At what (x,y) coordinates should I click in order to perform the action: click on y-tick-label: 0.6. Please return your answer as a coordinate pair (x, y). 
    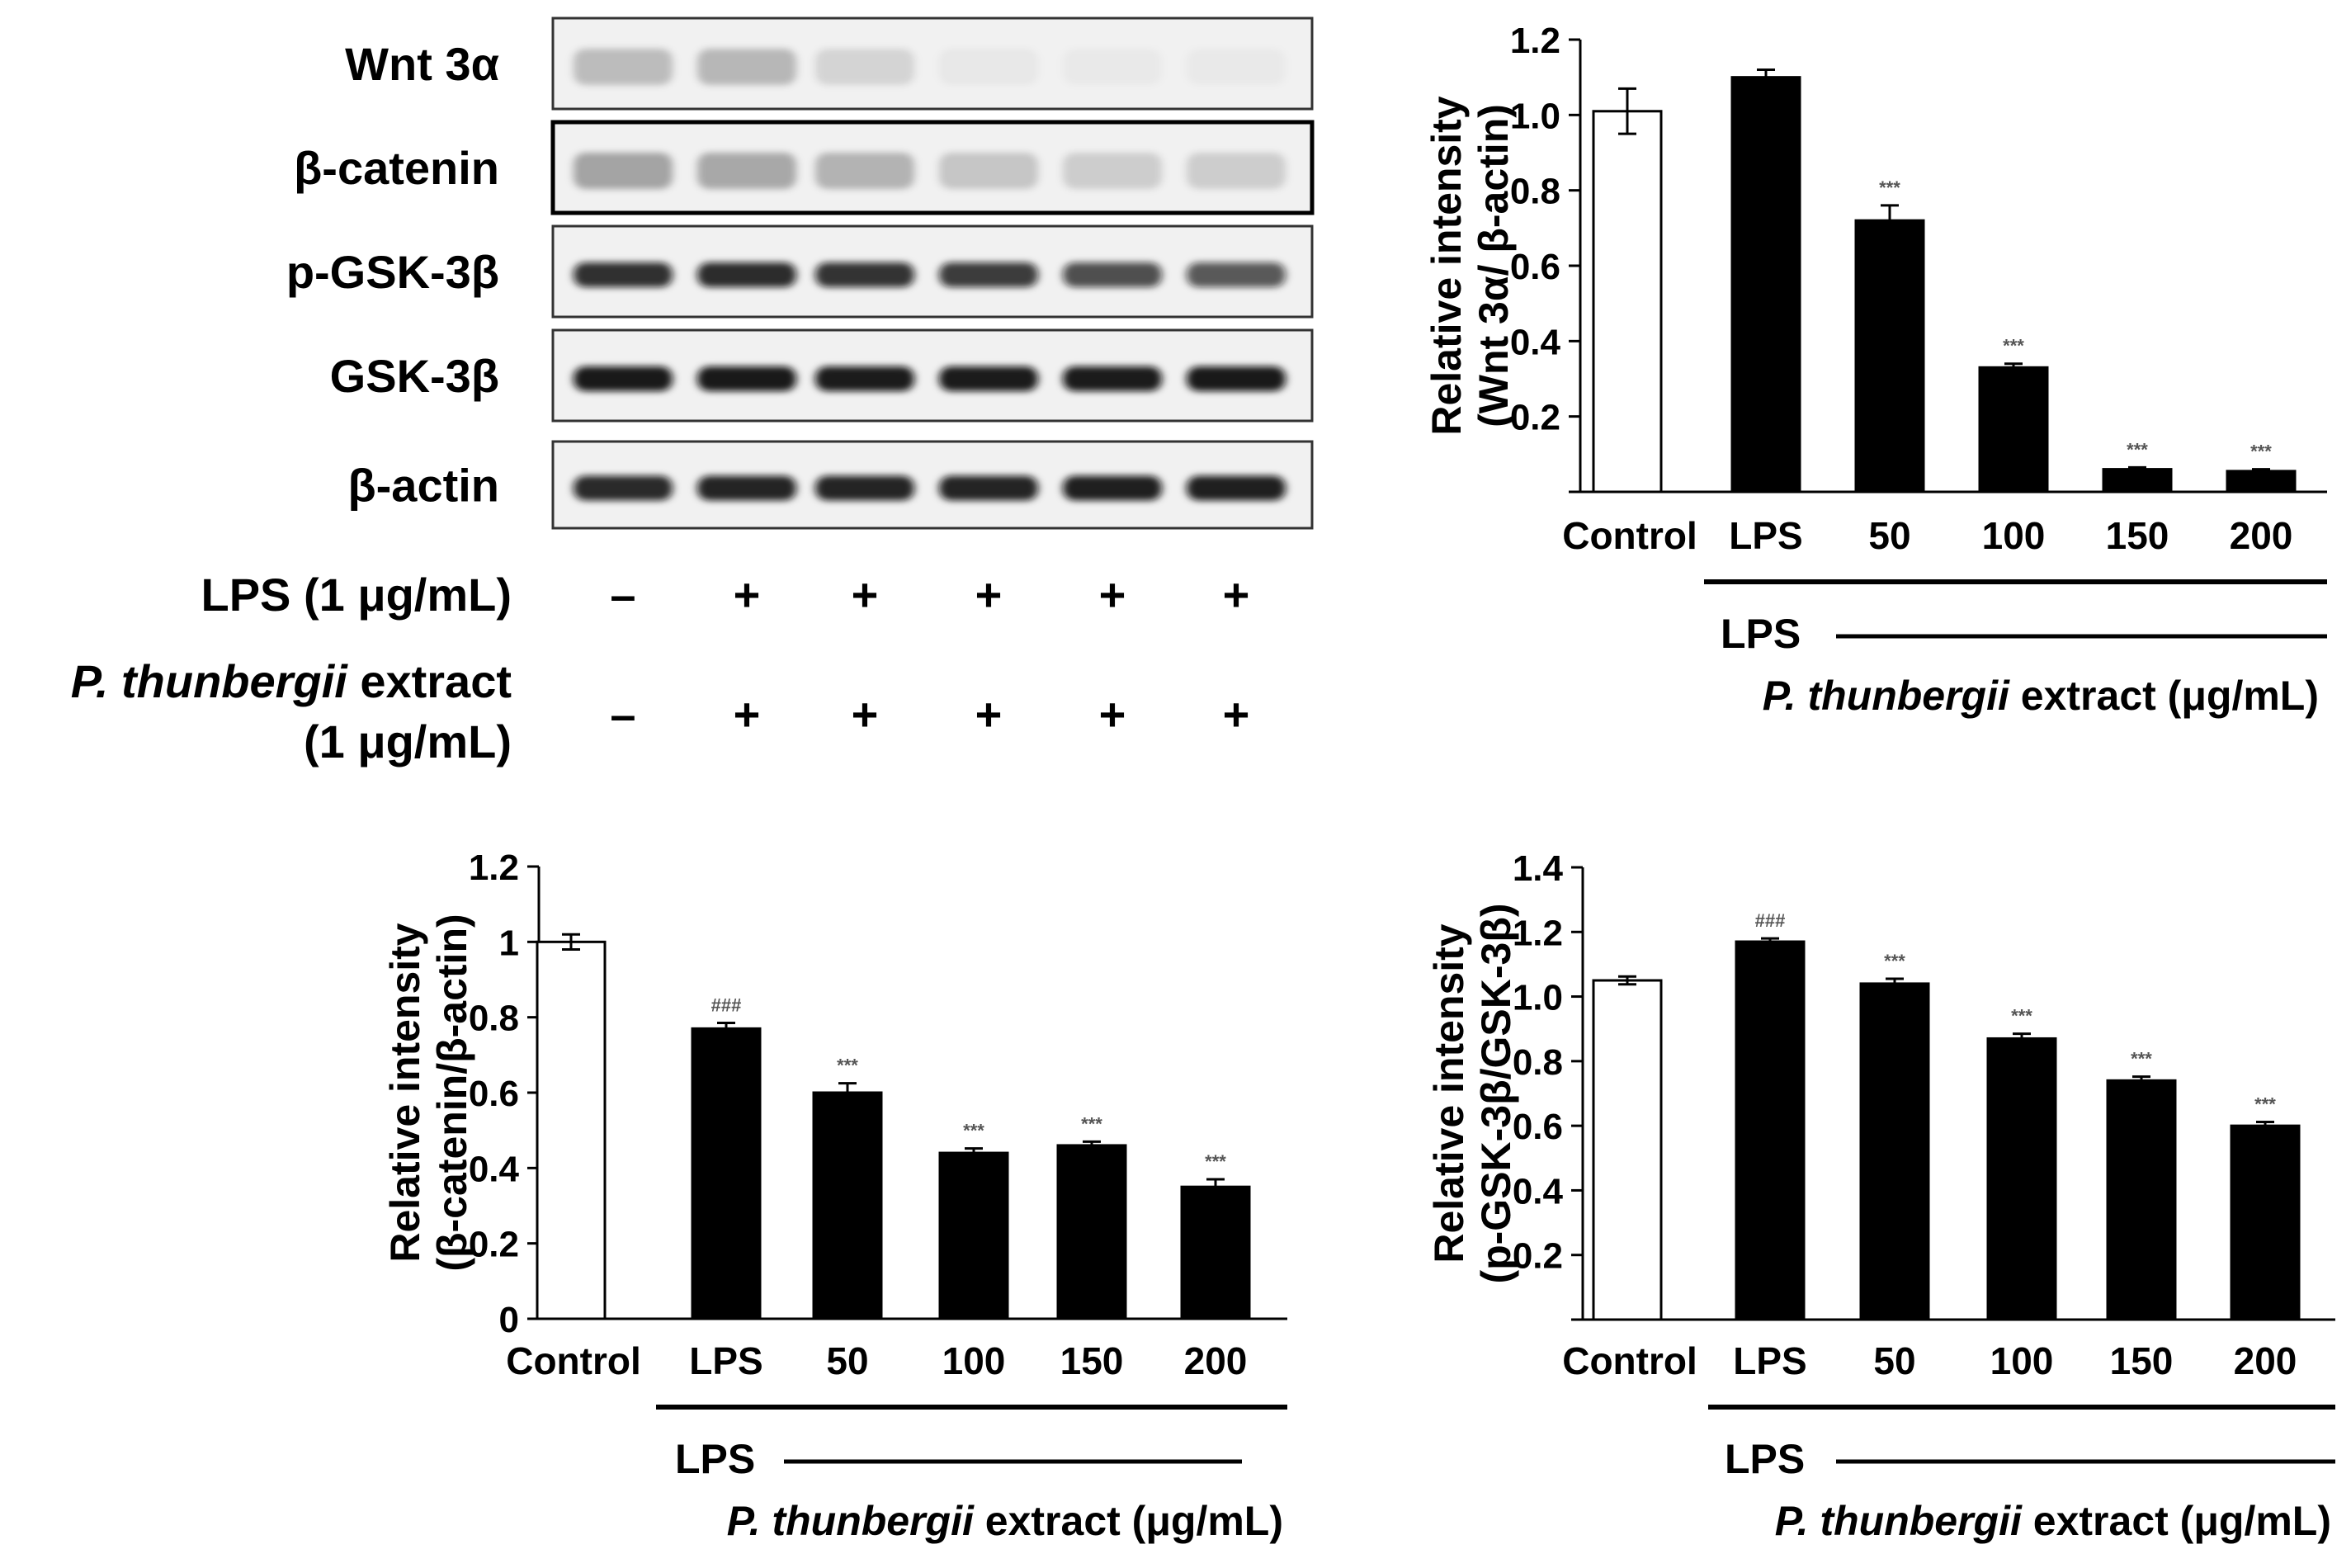
    Looking at the image, I should click on (1538, 1127).